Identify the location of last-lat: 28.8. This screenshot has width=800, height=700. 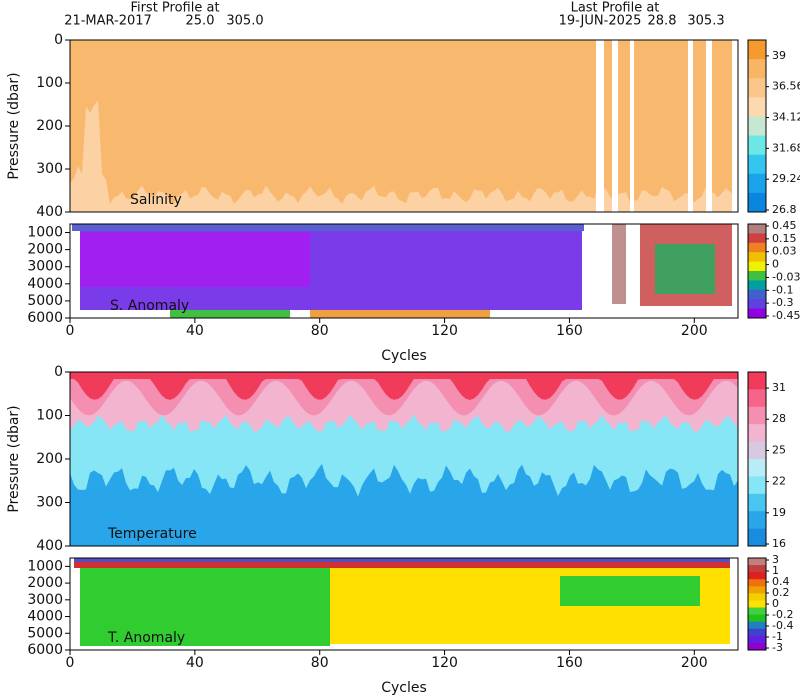
(662, 21).